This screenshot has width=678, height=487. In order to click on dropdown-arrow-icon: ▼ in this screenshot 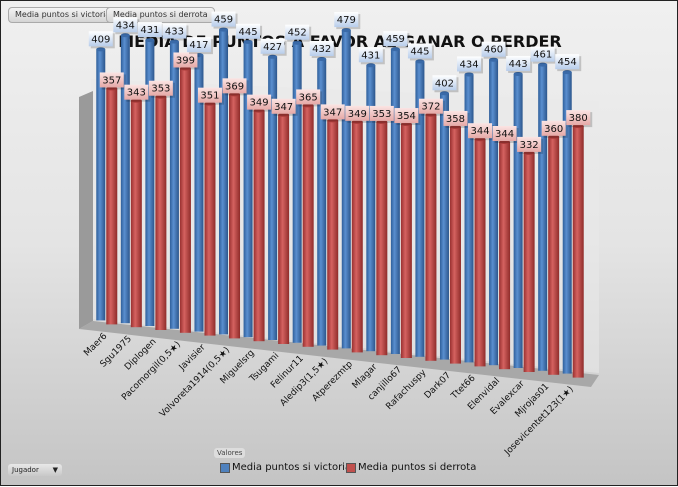, I will do `click(55, 470)`.